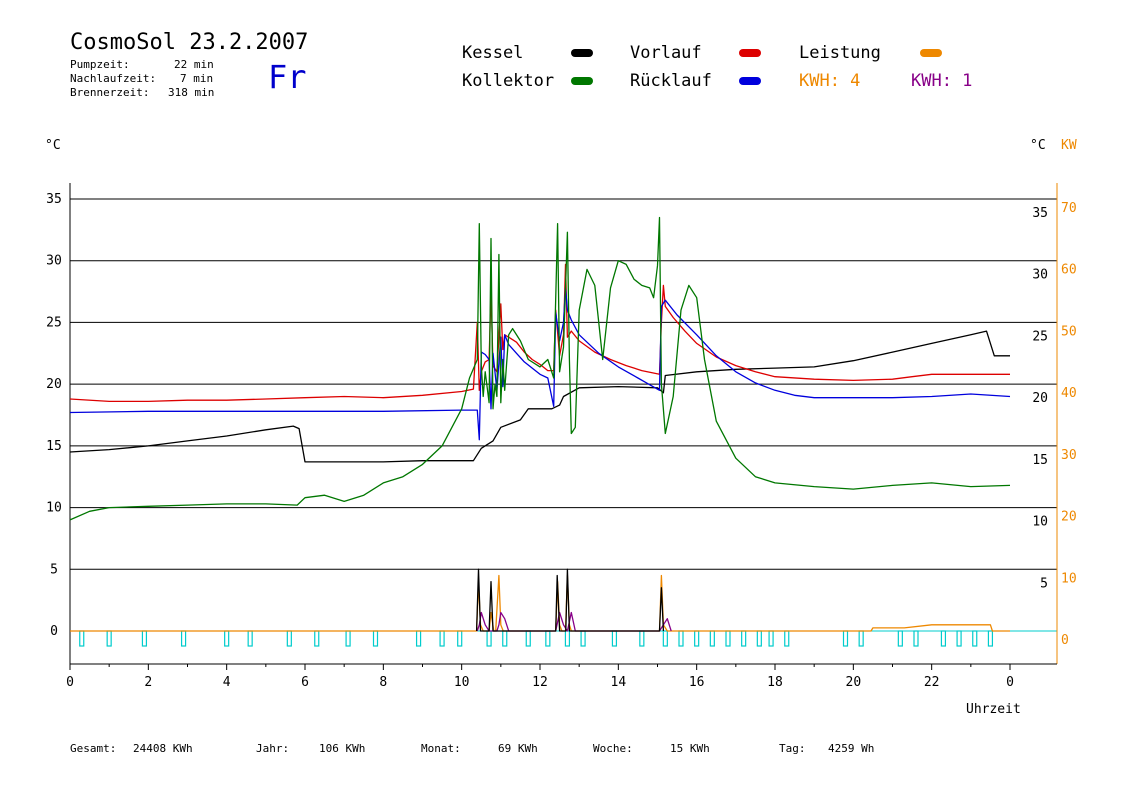  I want to click on y-tick-label-kw: 70, so click(1069, 208).